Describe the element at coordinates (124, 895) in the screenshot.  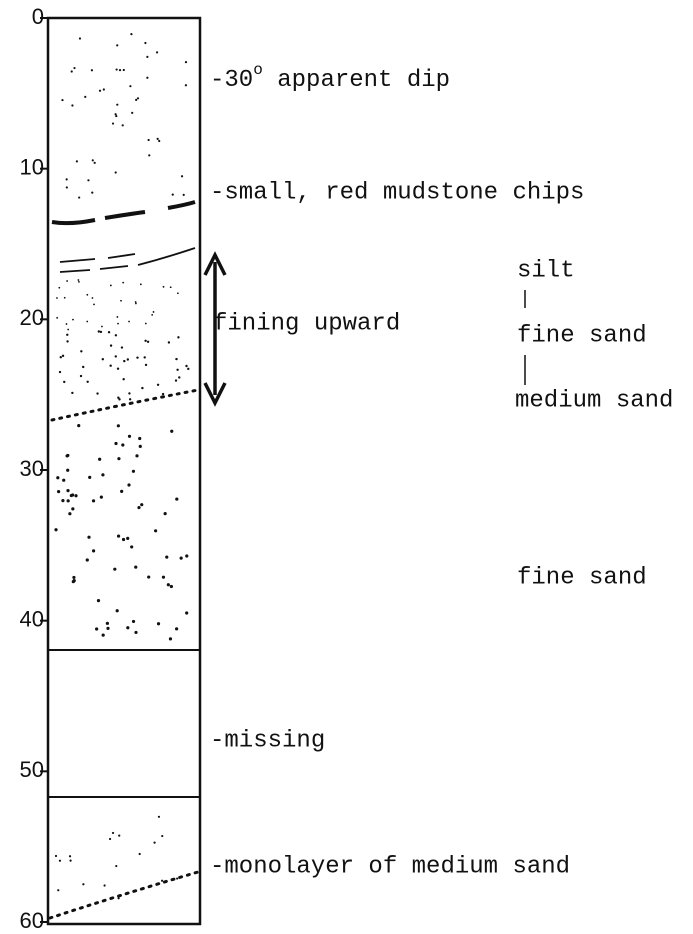
I see `monolayer-line` at that location.